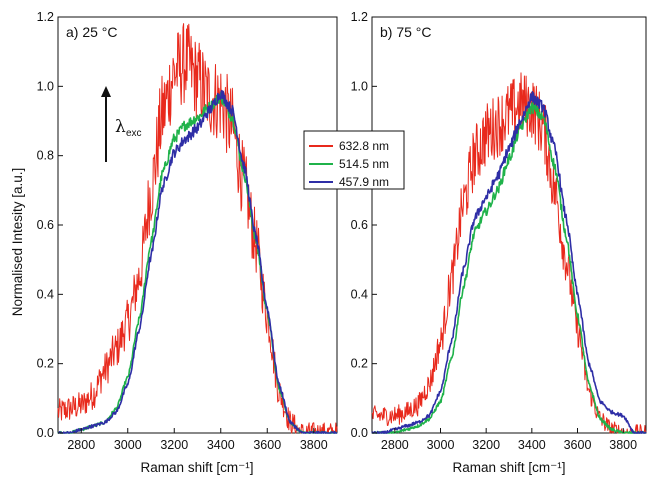 The width and height of the screenshot is (650, 481). What do you see at coordinates (197, 440) in the screenshot?
I see `panel-a-x-ticks: 2800 3000 3200 3400 3600 3800` at bounding box center [197, 440].